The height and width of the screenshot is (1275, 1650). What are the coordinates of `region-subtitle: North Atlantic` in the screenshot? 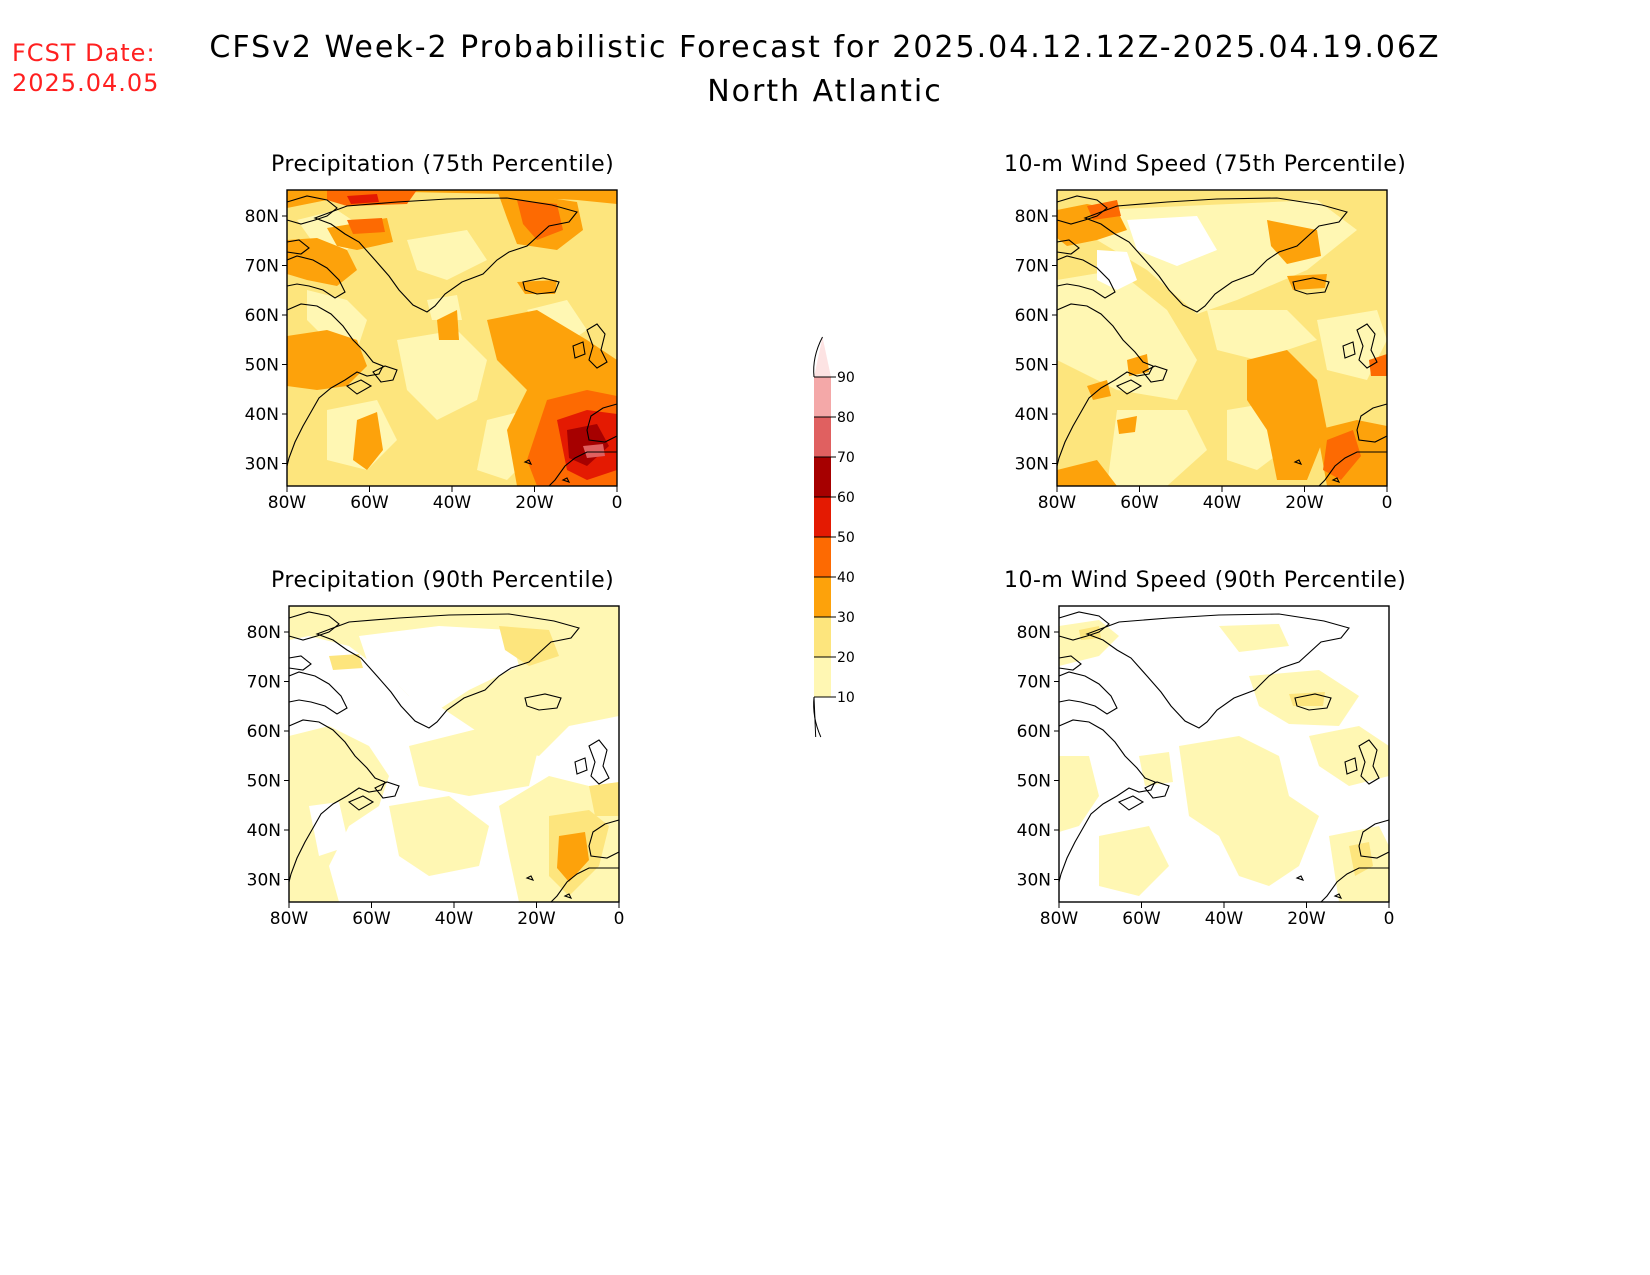 It's located at (825, 91).